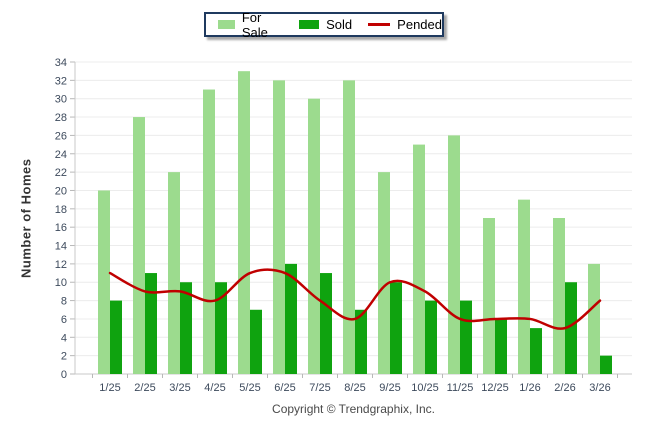 The image size is (646, 434). I want to click on pended-line, so click(355, 299).